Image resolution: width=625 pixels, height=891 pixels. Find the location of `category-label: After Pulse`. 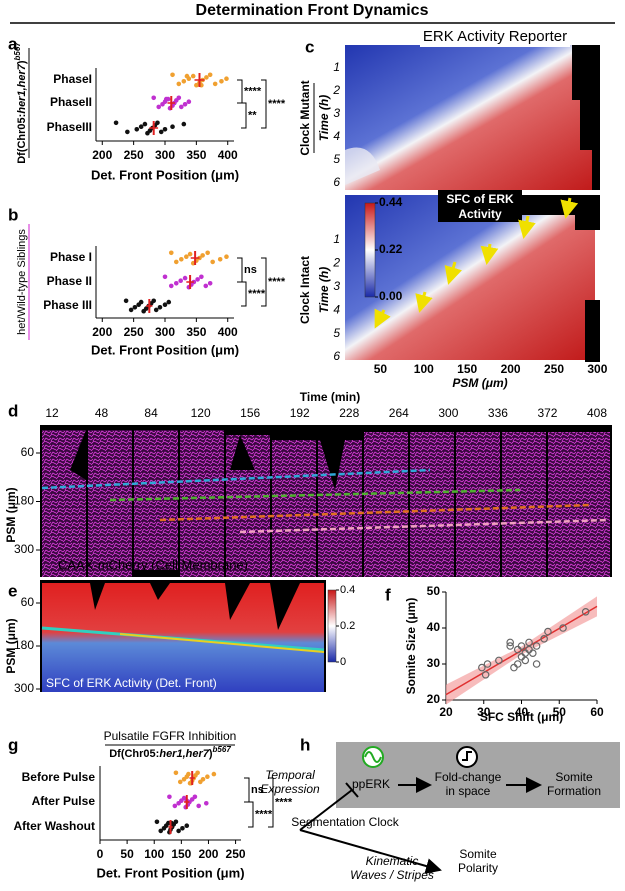

category-label: After Pulse is located at coordinates (64, 801).